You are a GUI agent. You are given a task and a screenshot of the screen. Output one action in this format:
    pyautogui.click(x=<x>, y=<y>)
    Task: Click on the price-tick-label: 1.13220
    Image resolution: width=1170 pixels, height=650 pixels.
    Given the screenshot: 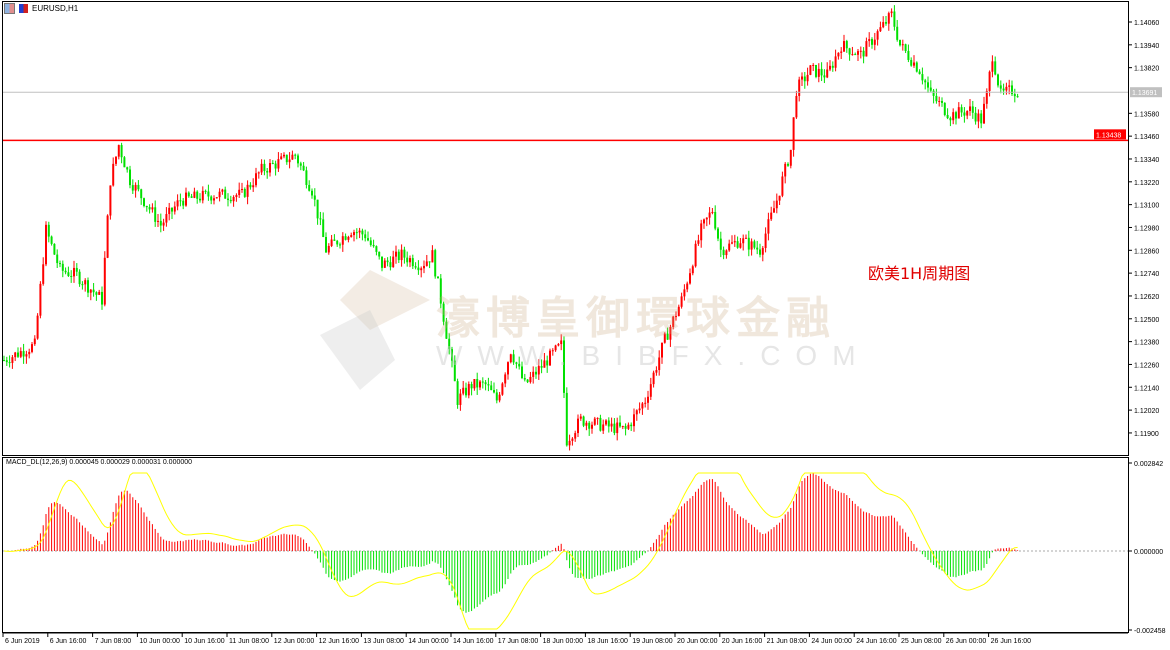 What is the action you would take?
    pyautogui.click(x=1146, y=183)
    